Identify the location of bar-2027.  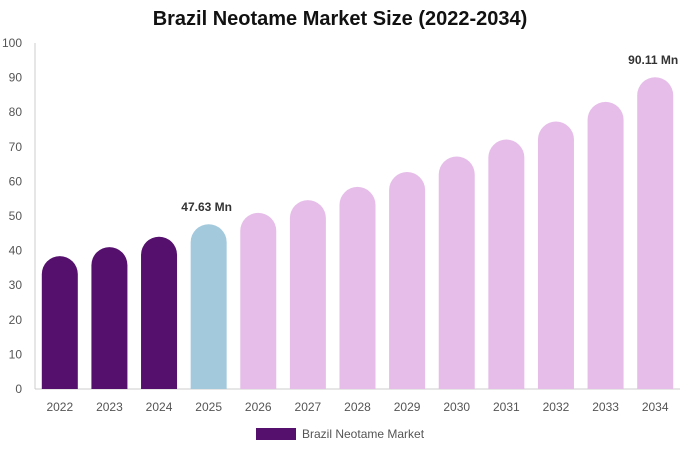
(307, 294).